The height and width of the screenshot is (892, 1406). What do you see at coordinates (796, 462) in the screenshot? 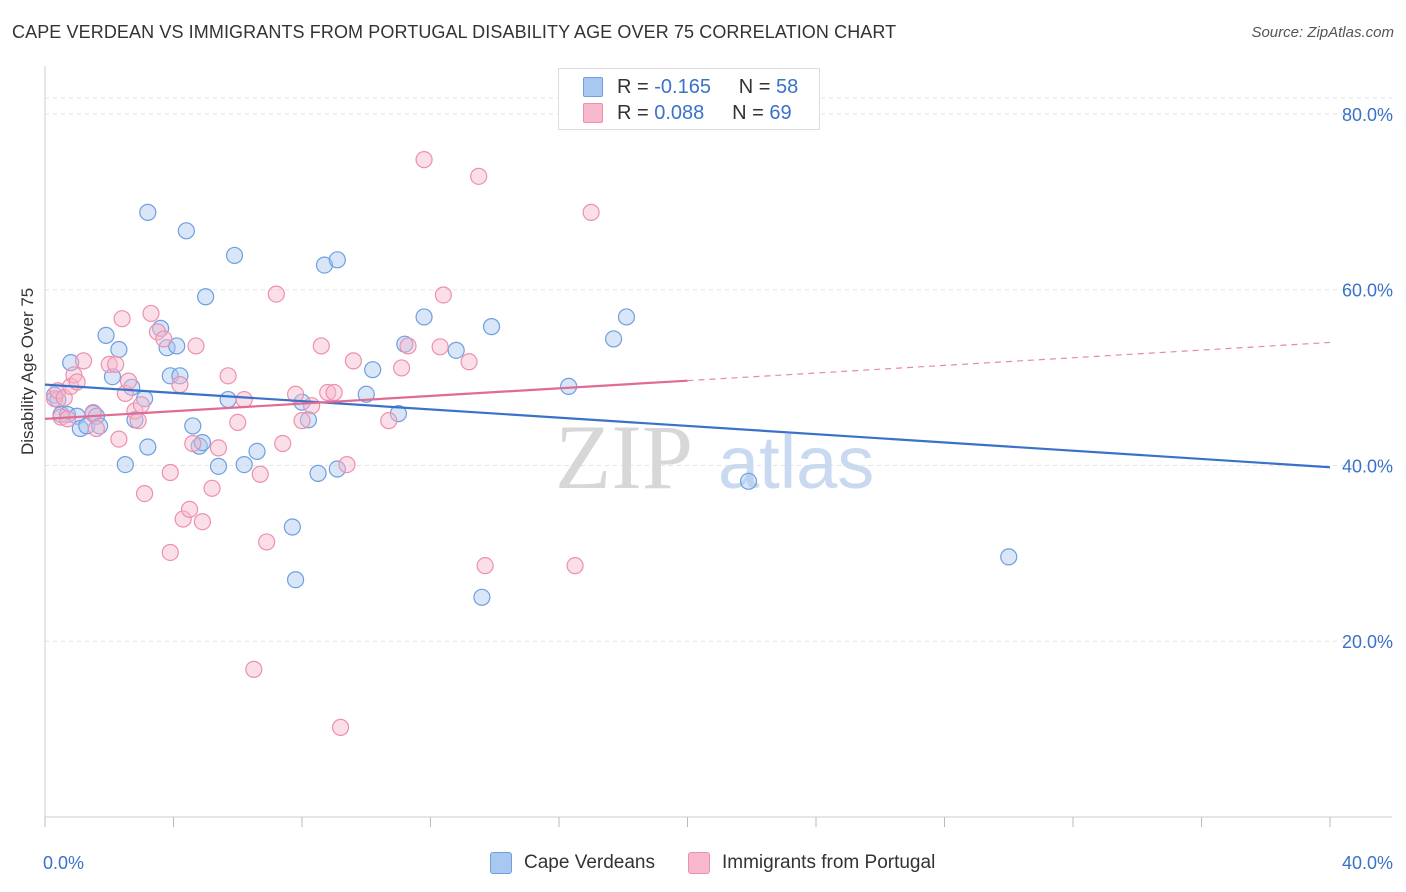
I see `watermark-atlas: atlas` at bounding box center [796, 462].